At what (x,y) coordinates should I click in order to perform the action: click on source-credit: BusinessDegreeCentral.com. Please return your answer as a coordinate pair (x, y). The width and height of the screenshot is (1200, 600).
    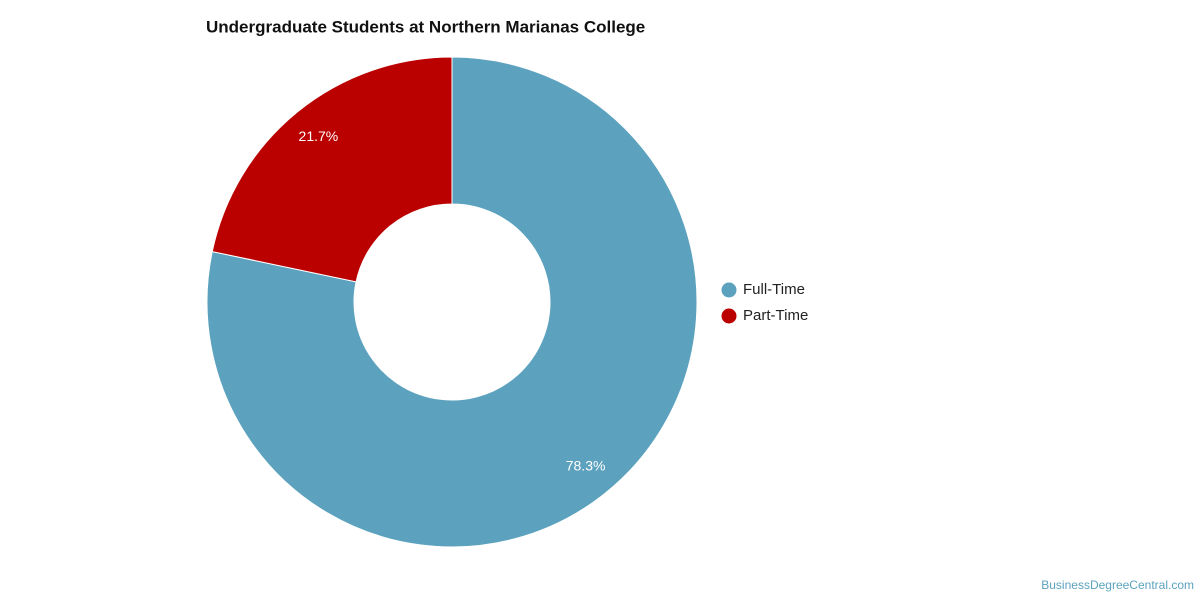
    Looking at the image, I should click on (1117, 585).